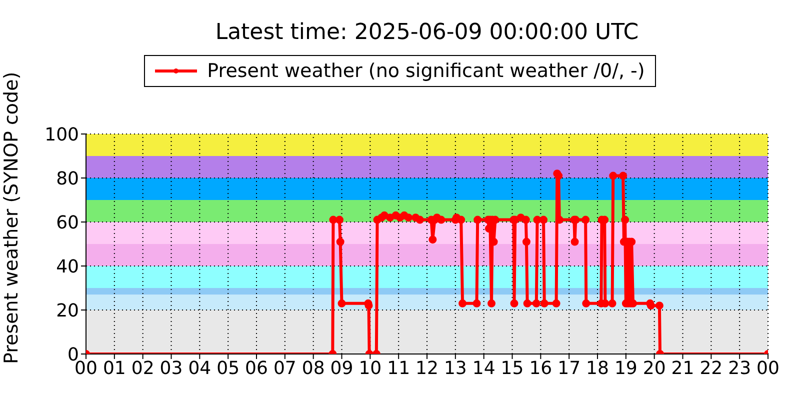  What do you see at coordinates (313, 368) in the screenshot?
I see `x-tick-label: 08` at bounding box center [313, 368].